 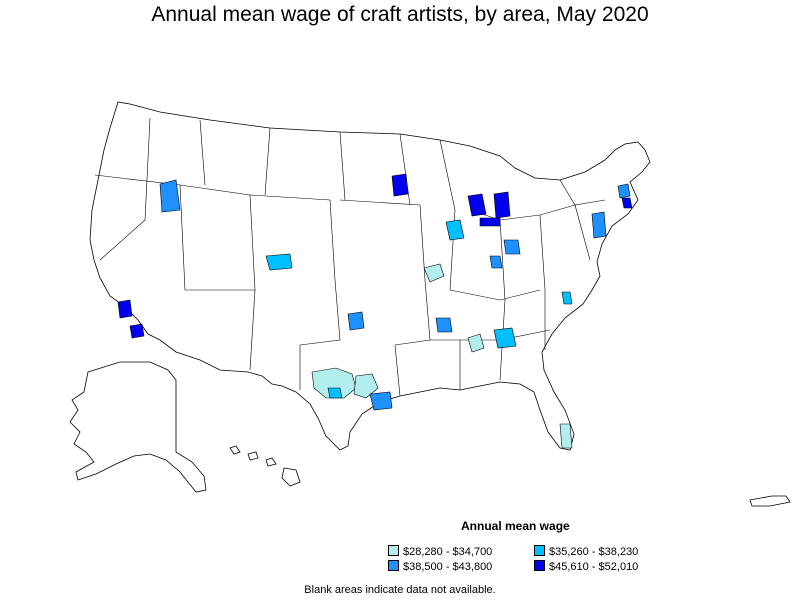 I want to click on legend-item-3: $38,500 - $43,800, so click(x=440, y=567).